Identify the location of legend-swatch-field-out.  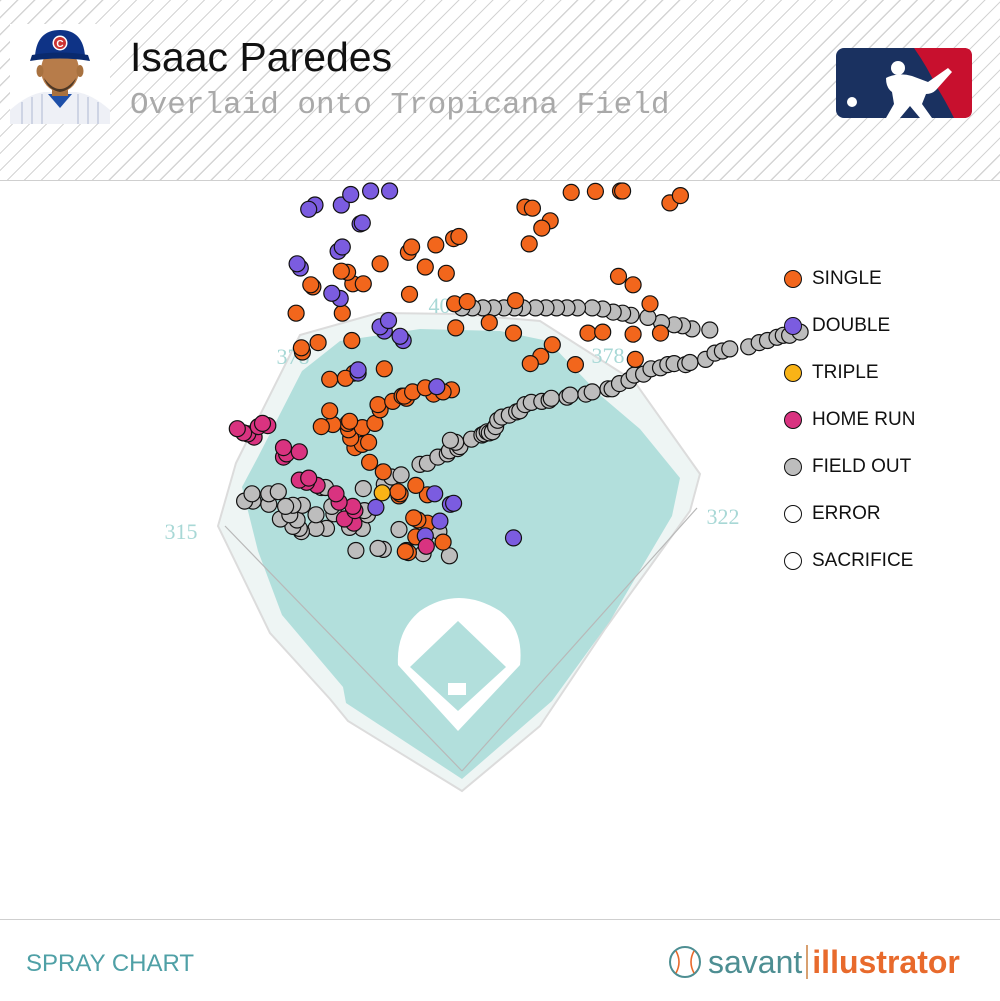
(793, 466).